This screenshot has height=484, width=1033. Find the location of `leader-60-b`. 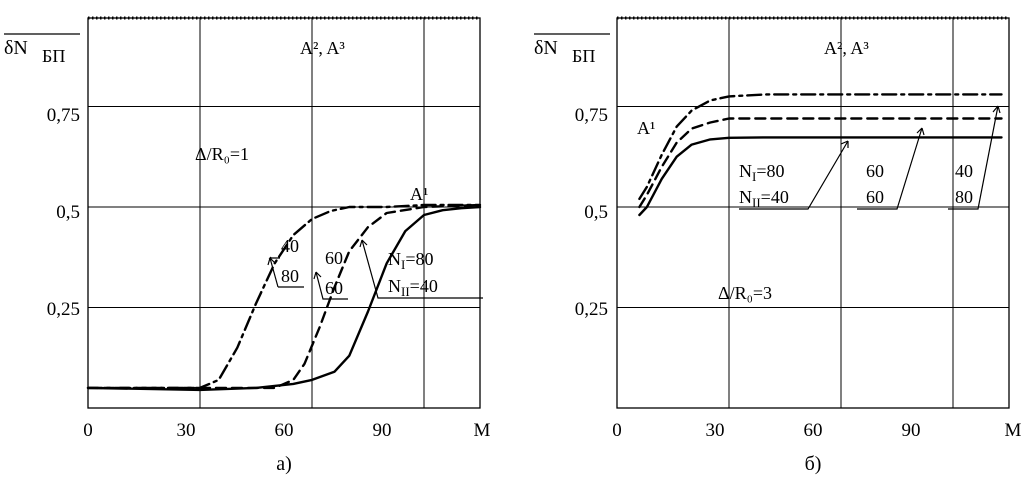

leader-60-b is located at coordinates (890, 168).